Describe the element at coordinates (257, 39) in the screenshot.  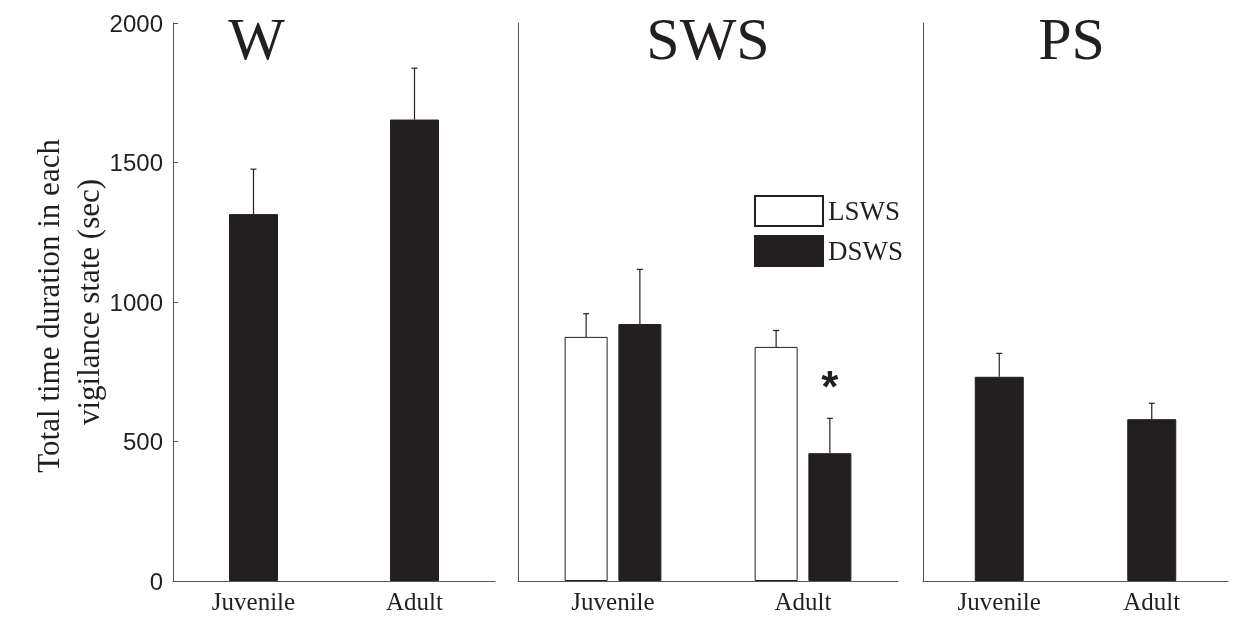
I see `chart-title: W` at that location.